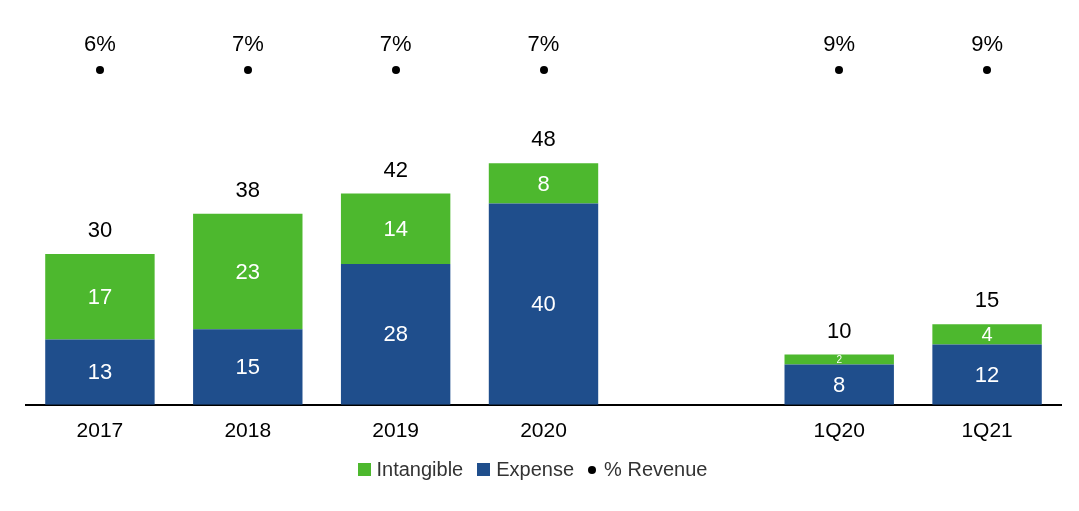  I want to click on total-label: 30, so click(100, 229).